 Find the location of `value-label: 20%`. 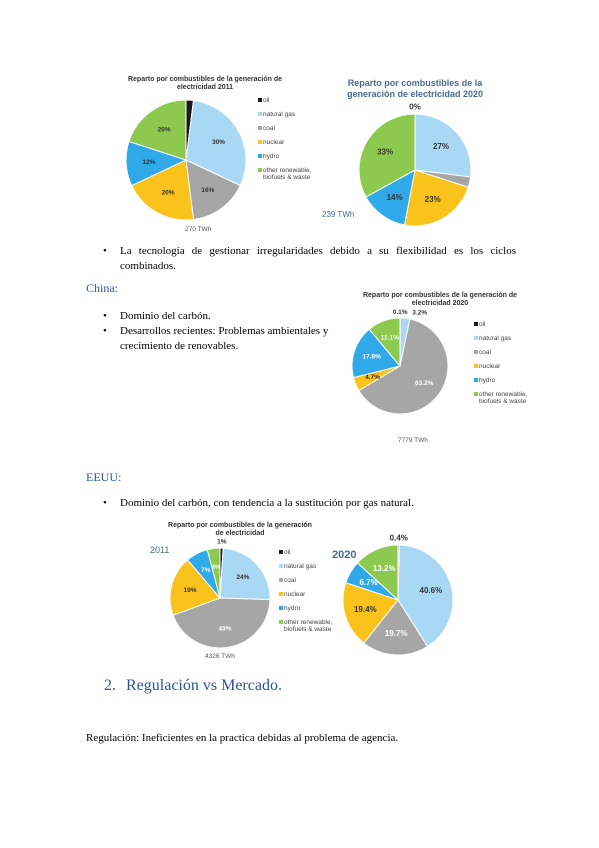

value-label: 20% is located at coordinates (168, 192).